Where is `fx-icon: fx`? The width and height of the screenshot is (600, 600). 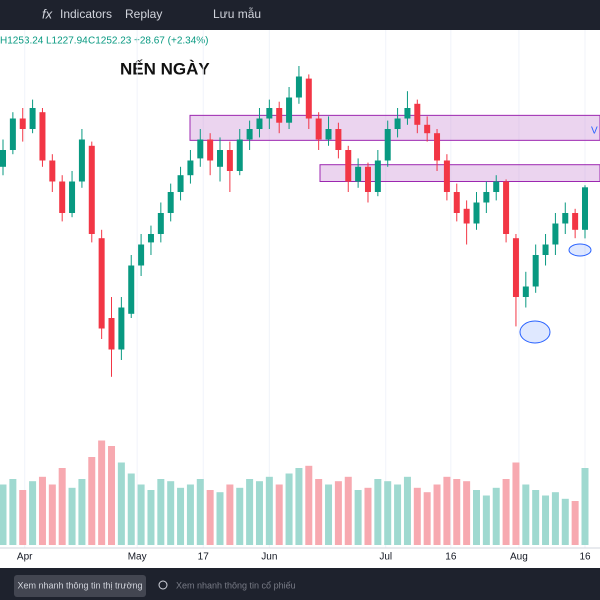
fx-icon: fx is located at coordinates (47, 13).